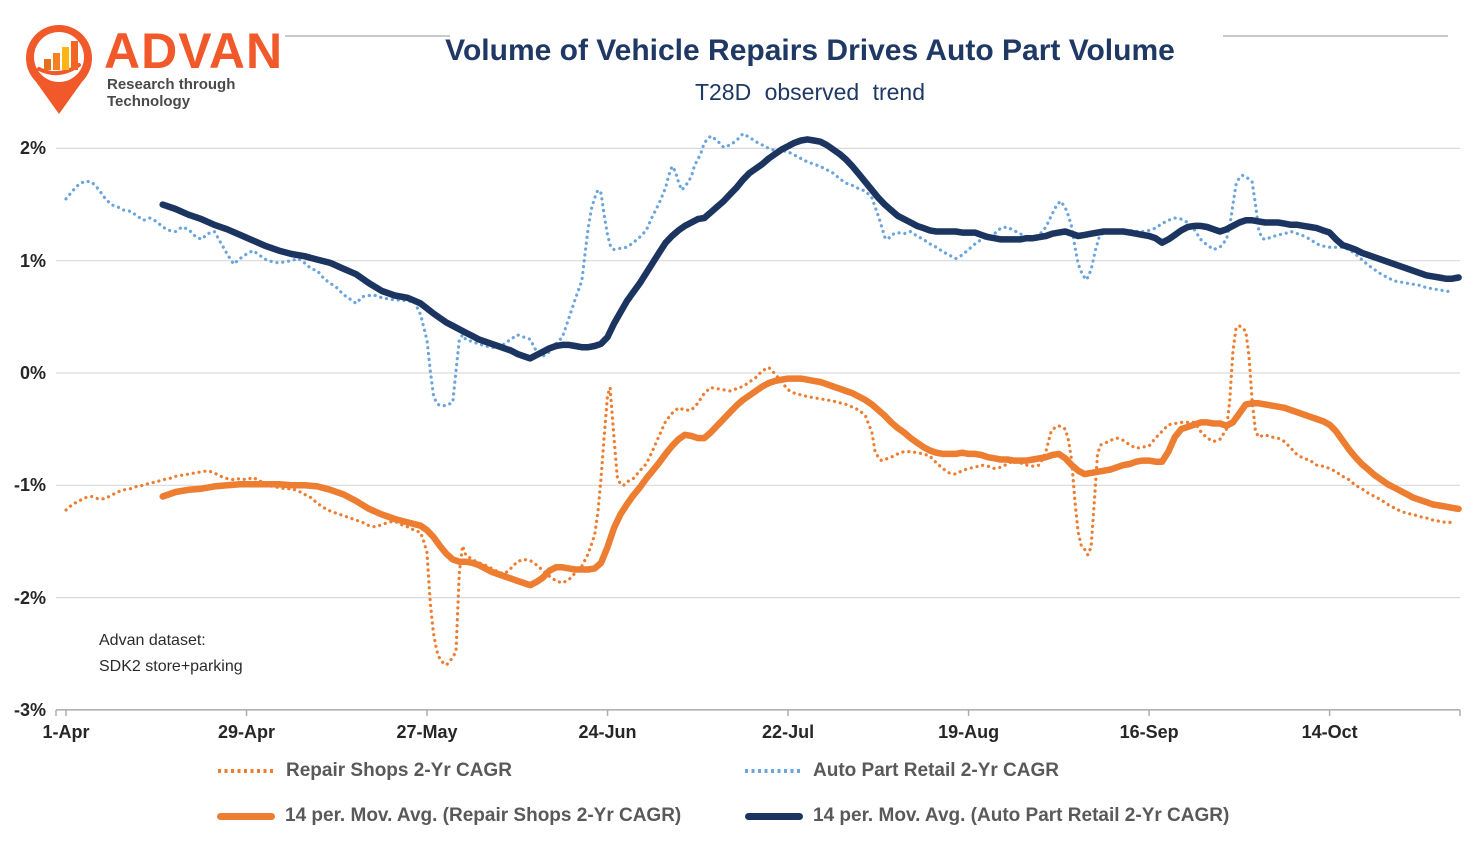 This screenshot has width=1475, height=845. Describe the element at coordinates (607, 732) in the screenshot. I see `x-axis-tick-label: 24-Jun` at that location.